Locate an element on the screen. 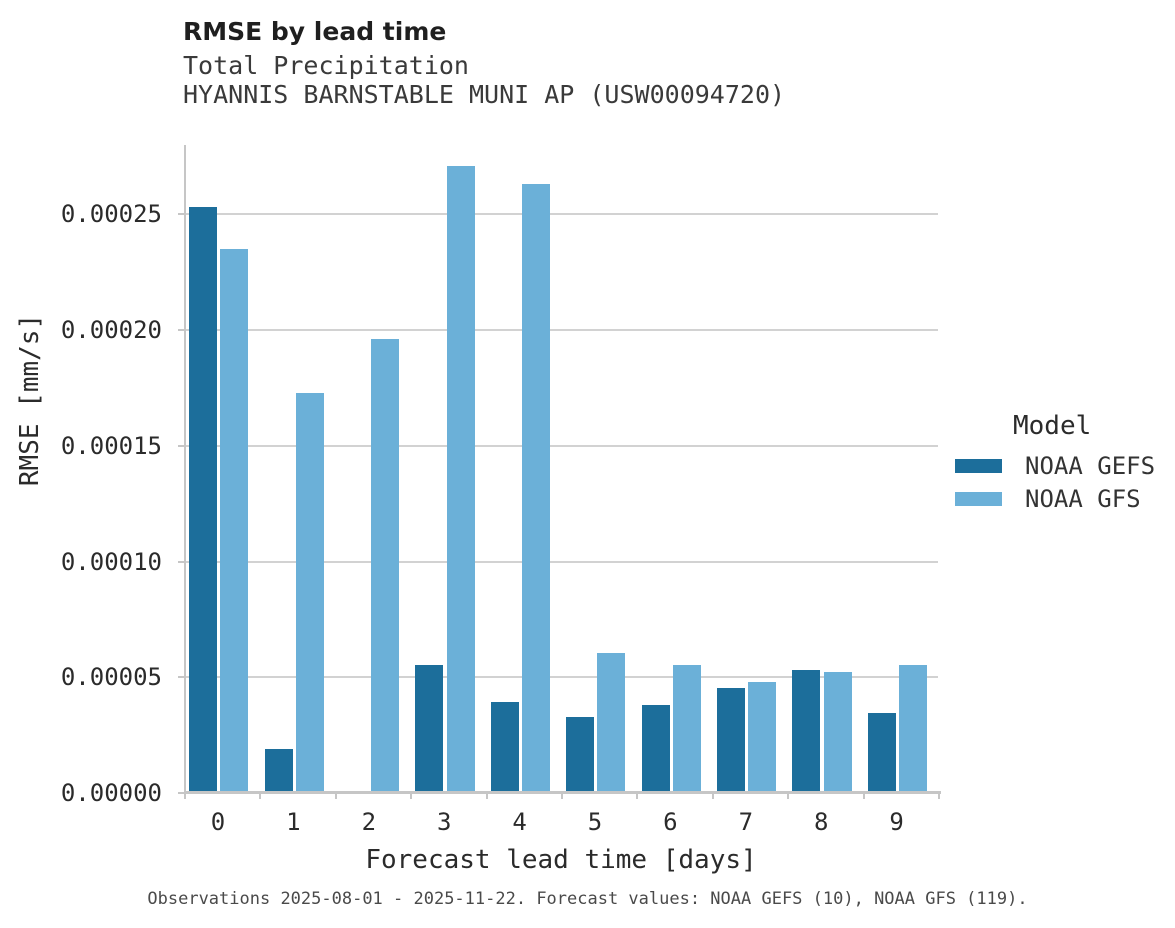  legend-entry-gefs: NOAA GEFS is located at coordinates (1054, 466).